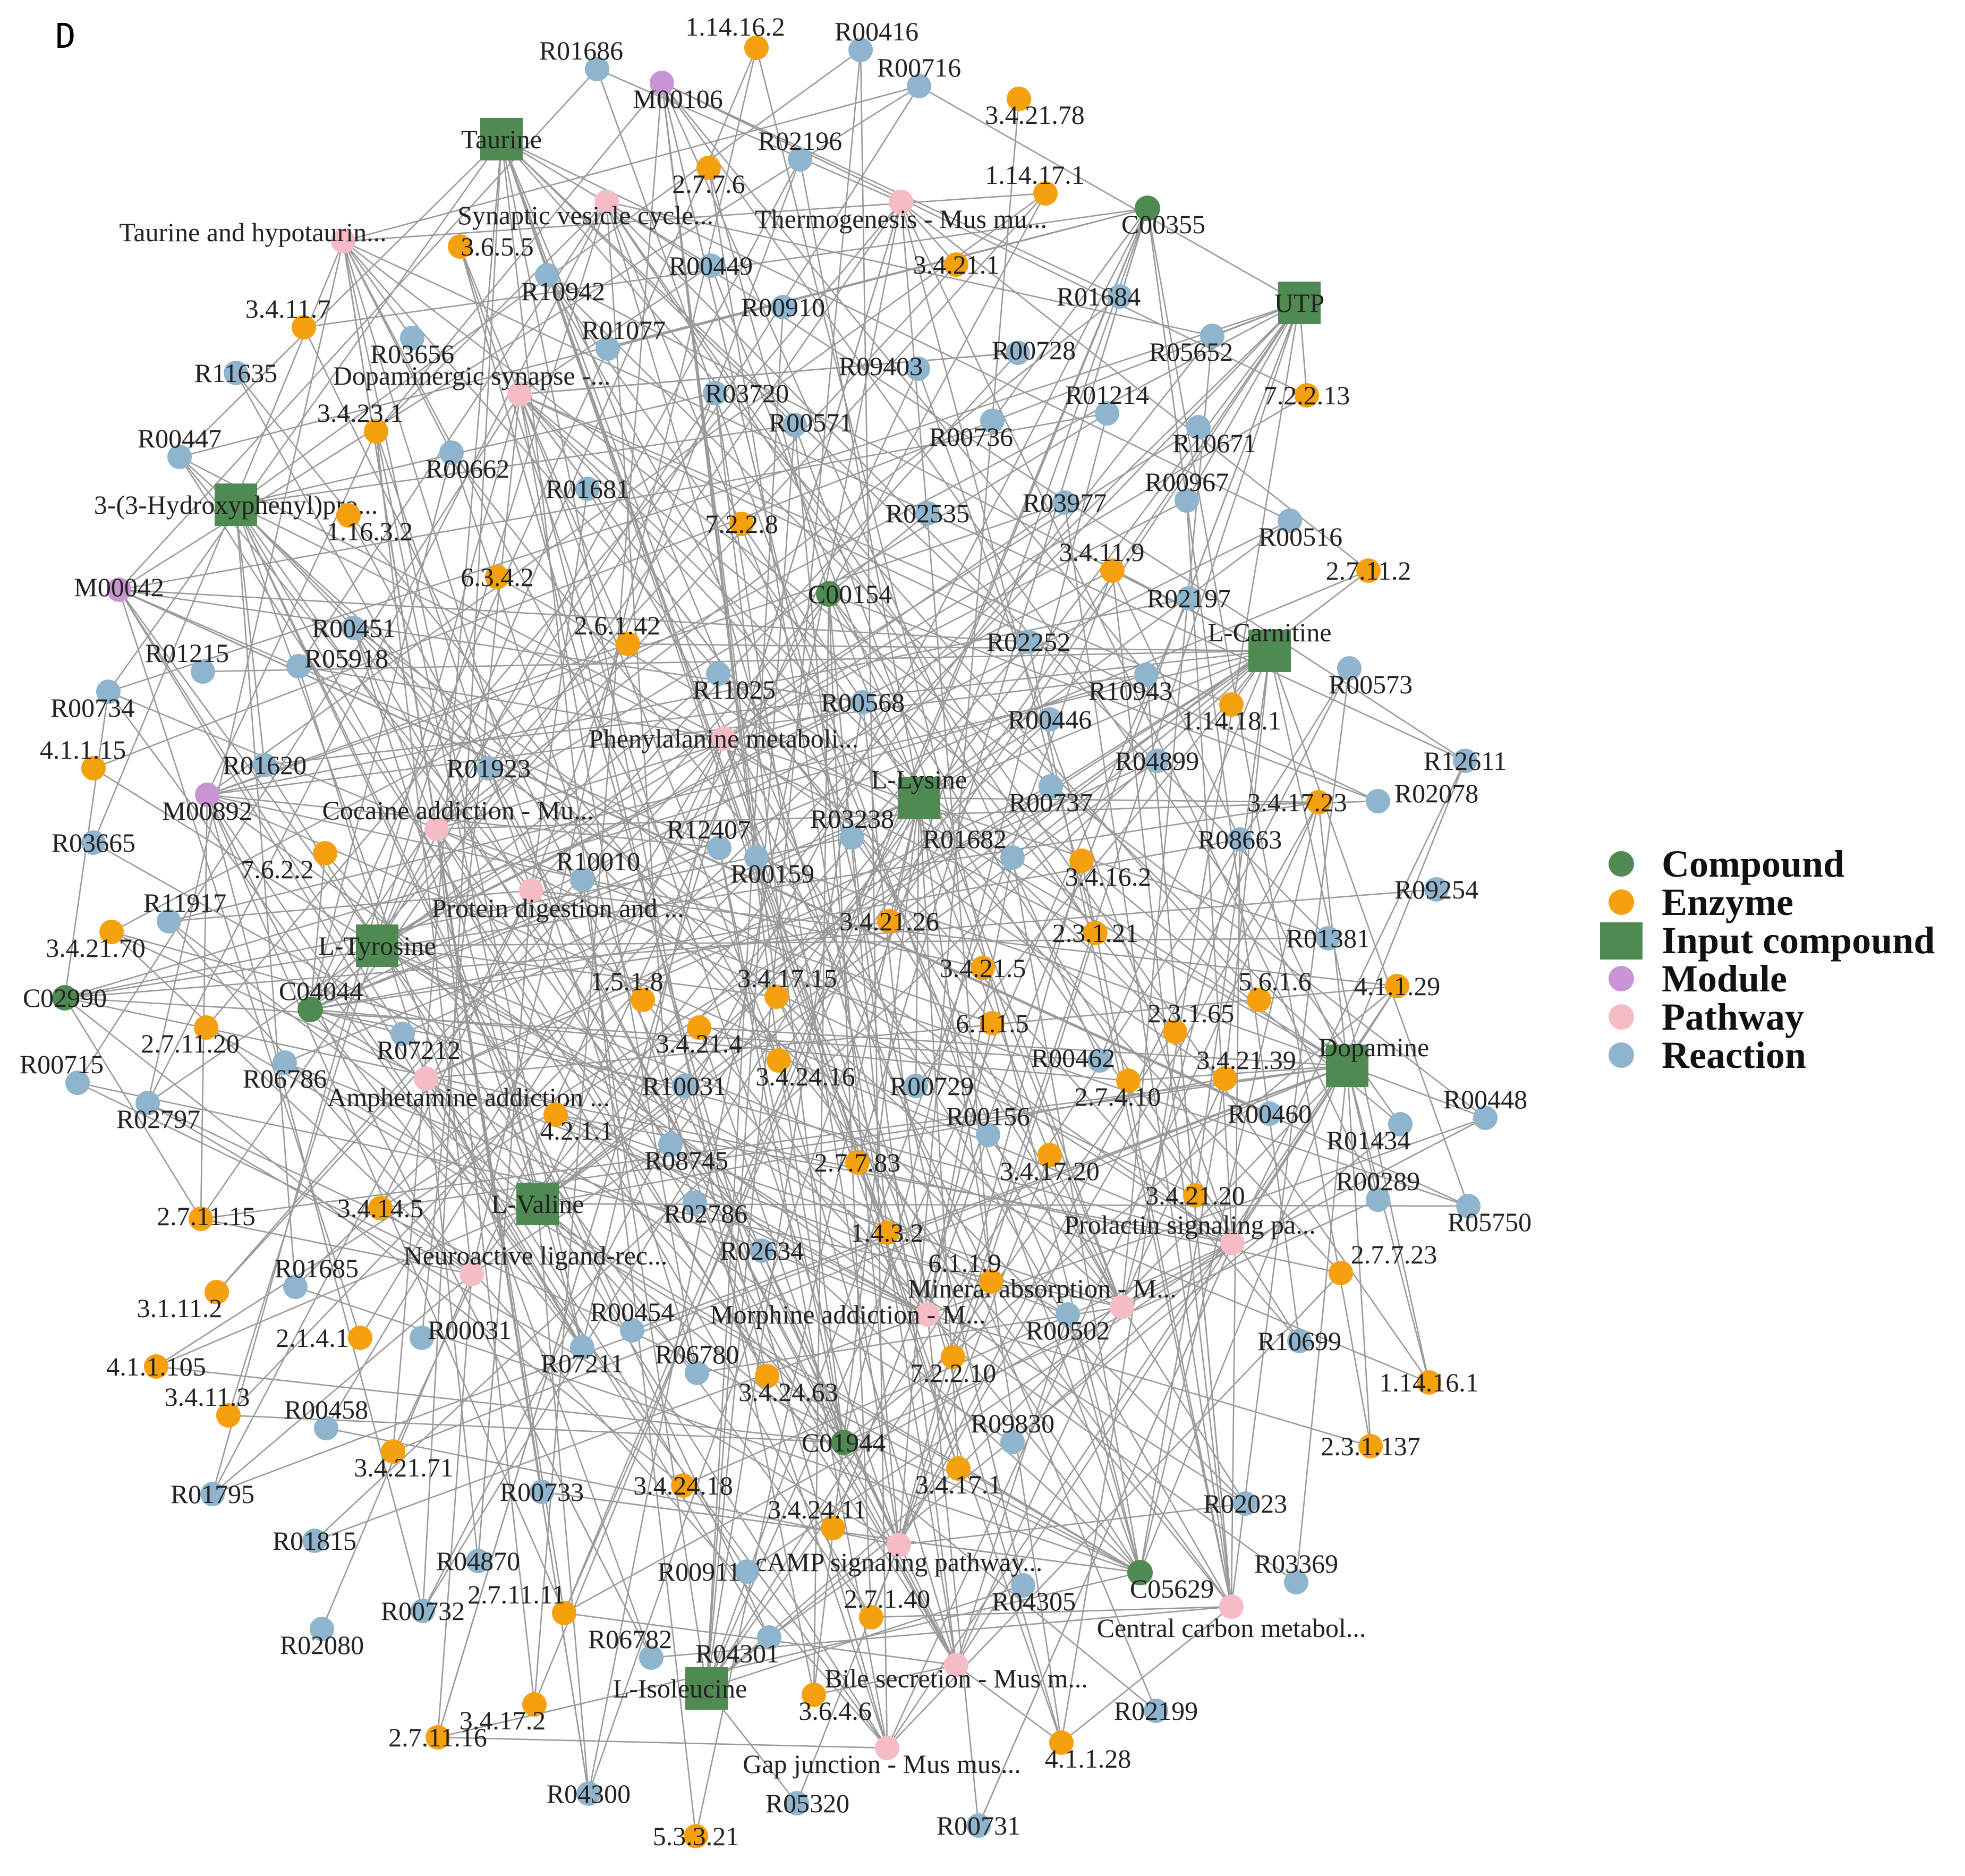 The width and height of the screenshot is (1965, 1876). What do you see at coordinates (971, 437) in the screenshot?
I see `node-label: R00736` at bounding box center [971, 437].